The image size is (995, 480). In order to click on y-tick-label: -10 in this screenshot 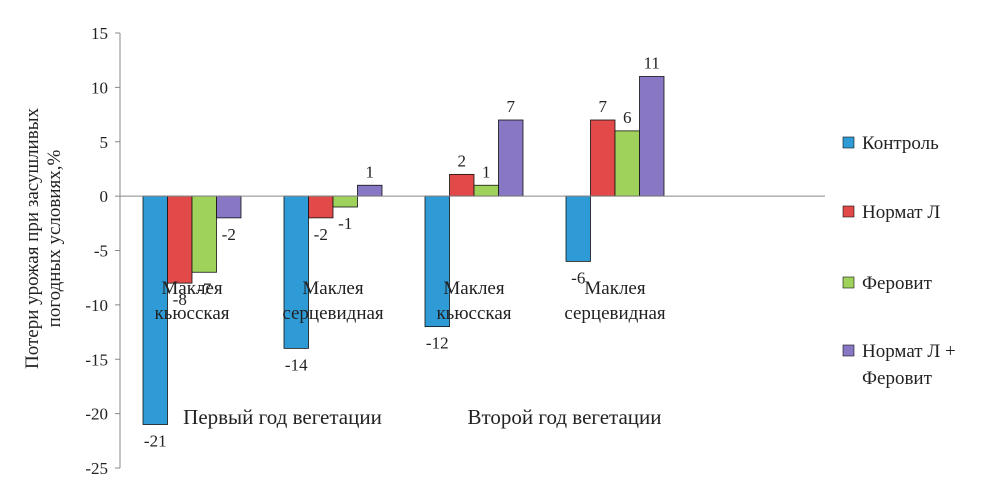, I will do `click(96, 305)`.